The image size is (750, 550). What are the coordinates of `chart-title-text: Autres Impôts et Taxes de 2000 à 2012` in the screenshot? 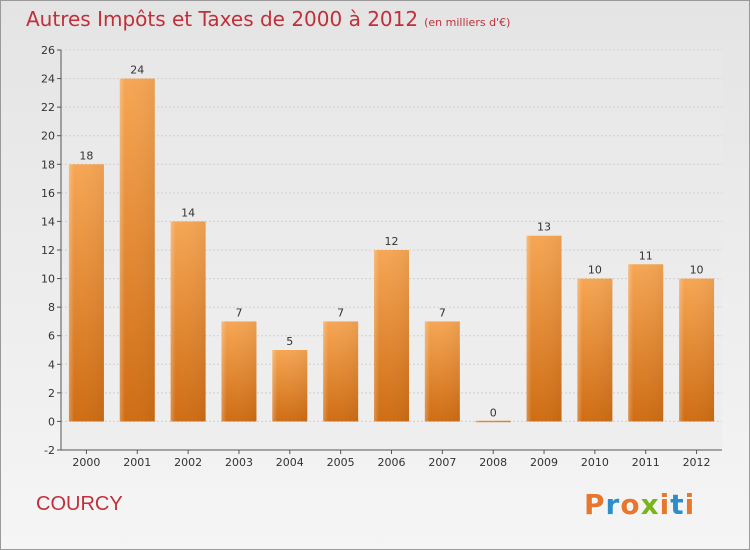 It's located at (222, 19).